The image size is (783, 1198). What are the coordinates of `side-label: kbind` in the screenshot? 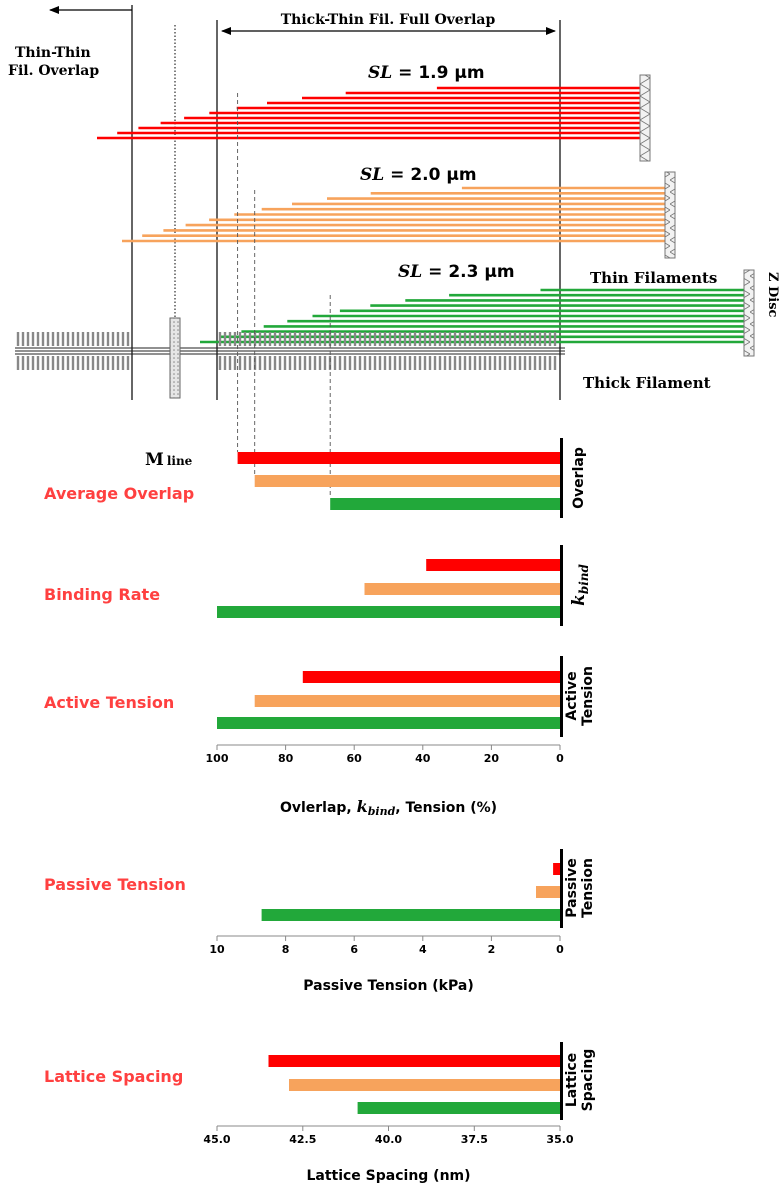 It's located at (580, 584).